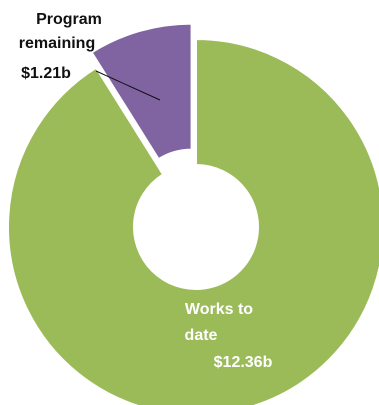 The image size is (379, 405). I want to click on works-to-date-label-line1: Works to, so click(219, 309).